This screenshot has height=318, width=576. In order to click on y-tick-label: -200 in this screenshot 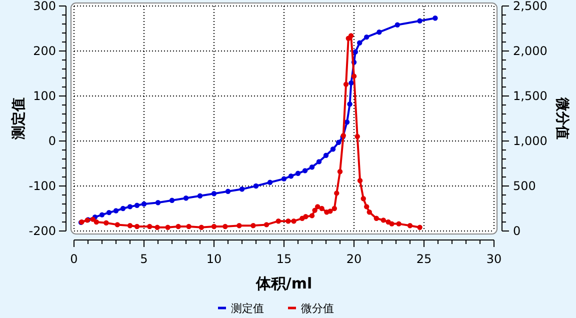, I will do `click(42, 231)`.